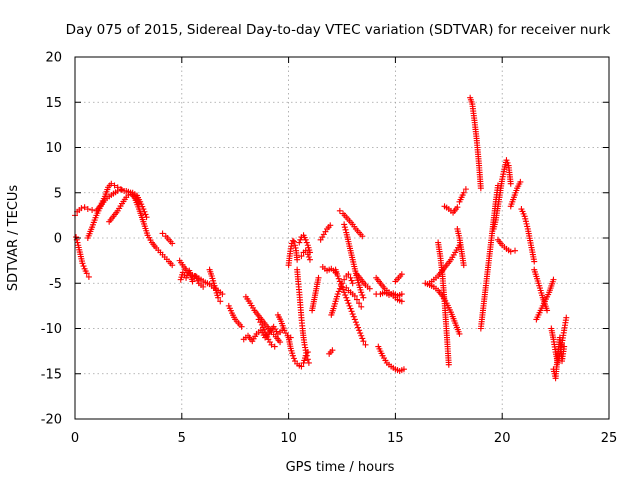 This screenshot has height=480, width=640. Describe the element at coordinates (351, 223) in the screenshot. I see `series-s24` at that location.